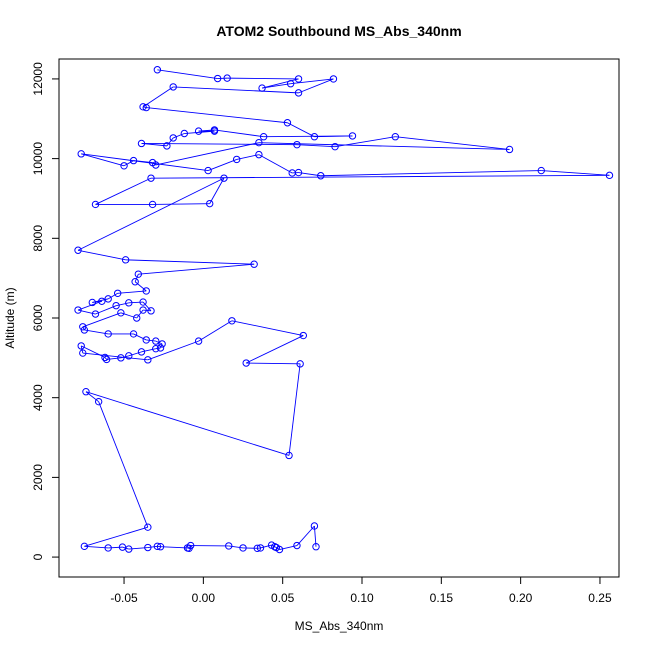  I want to click on y-axis: 0 2000 4000 6000 8000 10000 12000, so click(45, 311).